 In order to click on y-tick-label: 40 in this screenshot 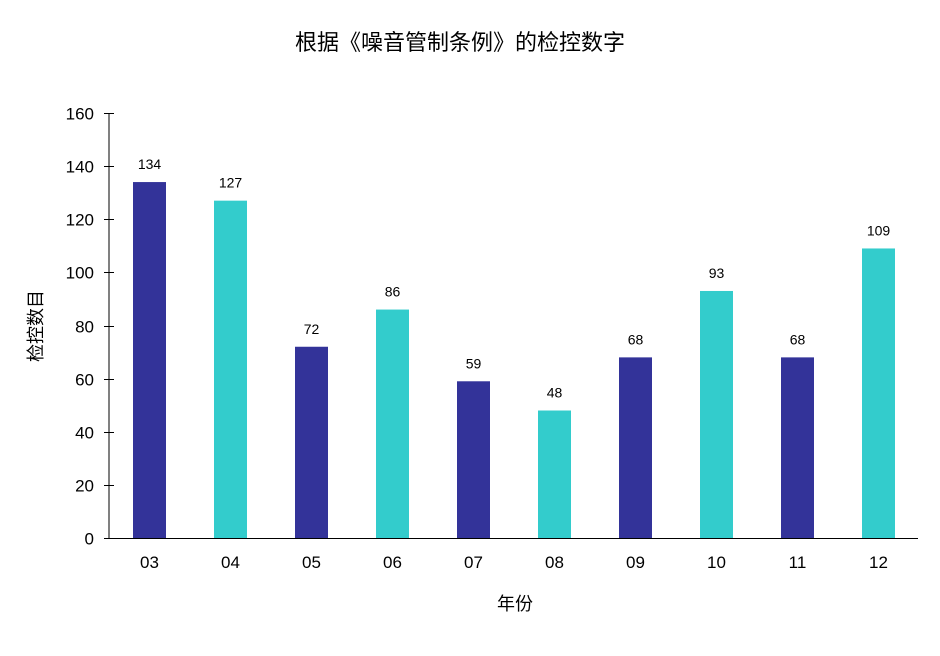, I will do `click(84, 433)`.